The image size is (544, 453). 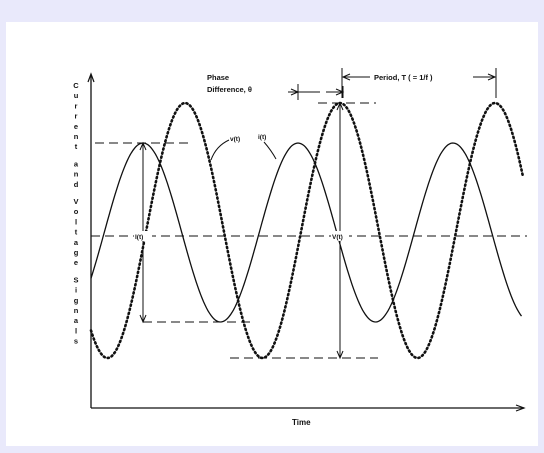 I want to click on period-label: Period, T ( = 1/f ), so click(x=403, y=77).